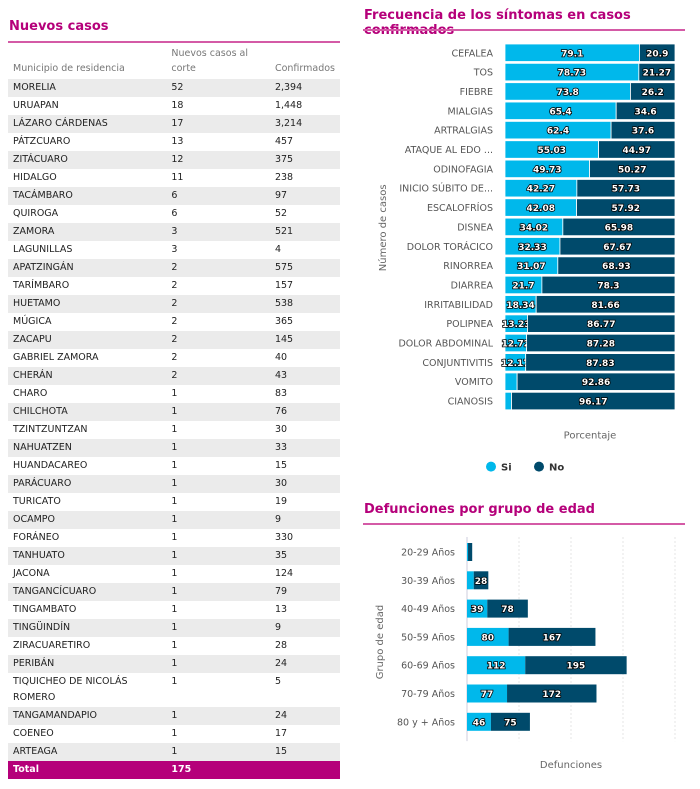 The height and width of the screenshot is (789, 700). Describe the element at coordinates (428, 581) in the screenshot. I see `category-label: 30-39 Años` at that location.